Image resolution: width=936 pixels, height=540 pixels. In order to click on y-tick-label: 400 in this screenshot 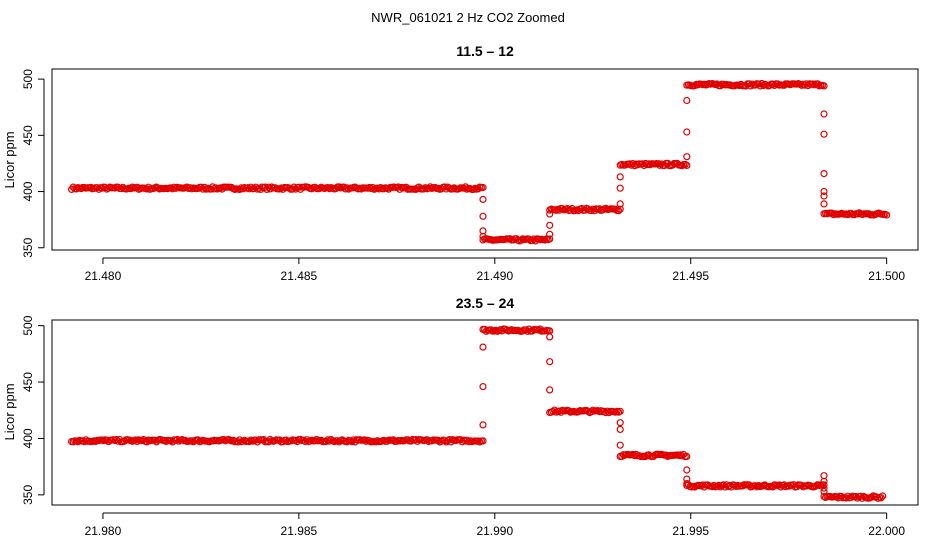, I will do `click(28, 191)`.